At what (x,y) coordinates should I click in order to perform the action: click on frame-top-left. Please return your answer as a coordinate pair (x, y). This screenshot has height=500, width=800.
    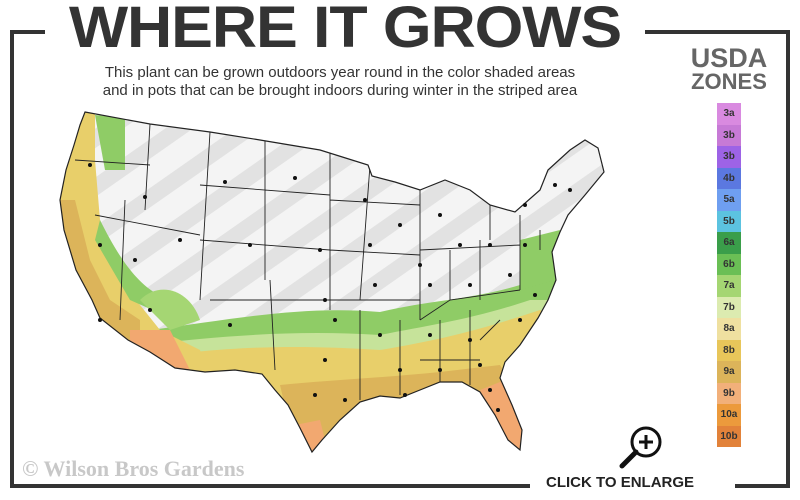
    Looking at the image, I should click on (27, 32).